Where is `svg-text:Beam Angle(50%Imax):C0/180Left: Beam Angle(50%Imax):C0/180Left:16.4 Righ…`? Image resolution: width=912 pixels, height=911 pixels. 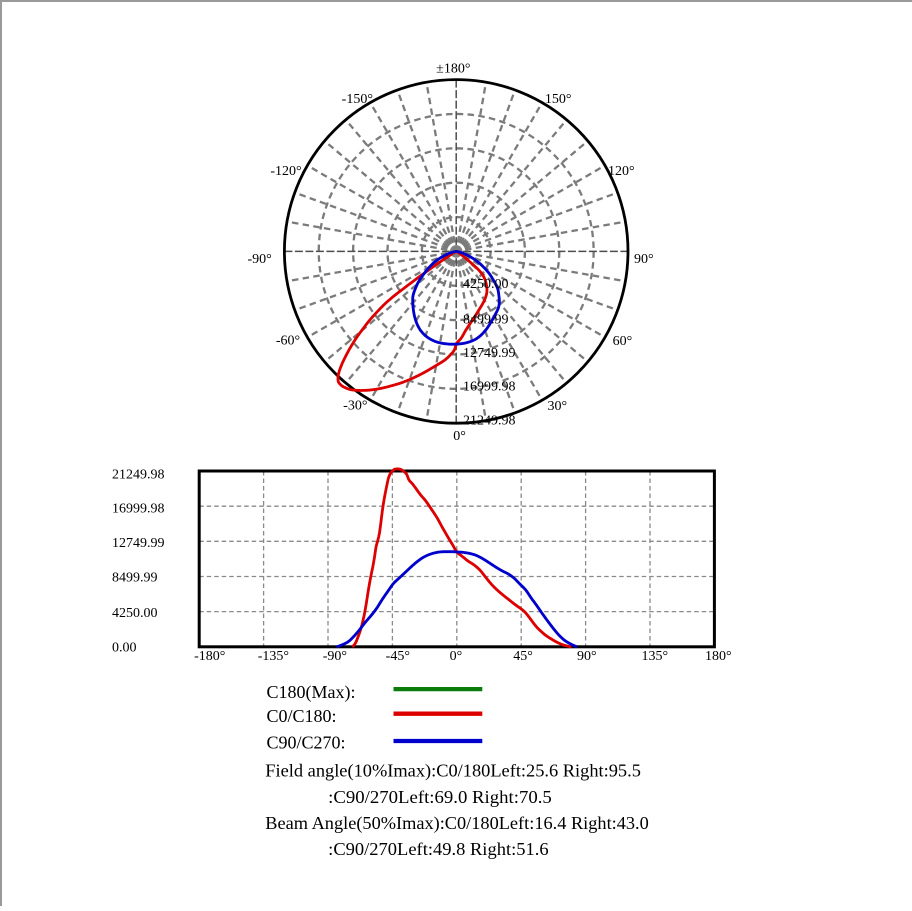 svg-text:Beam Angle(50%Imax):C0/180Left: Beam Angle(50%Imax):C0/180Left:16.4 Righ… is located at coordinates (457, 823).